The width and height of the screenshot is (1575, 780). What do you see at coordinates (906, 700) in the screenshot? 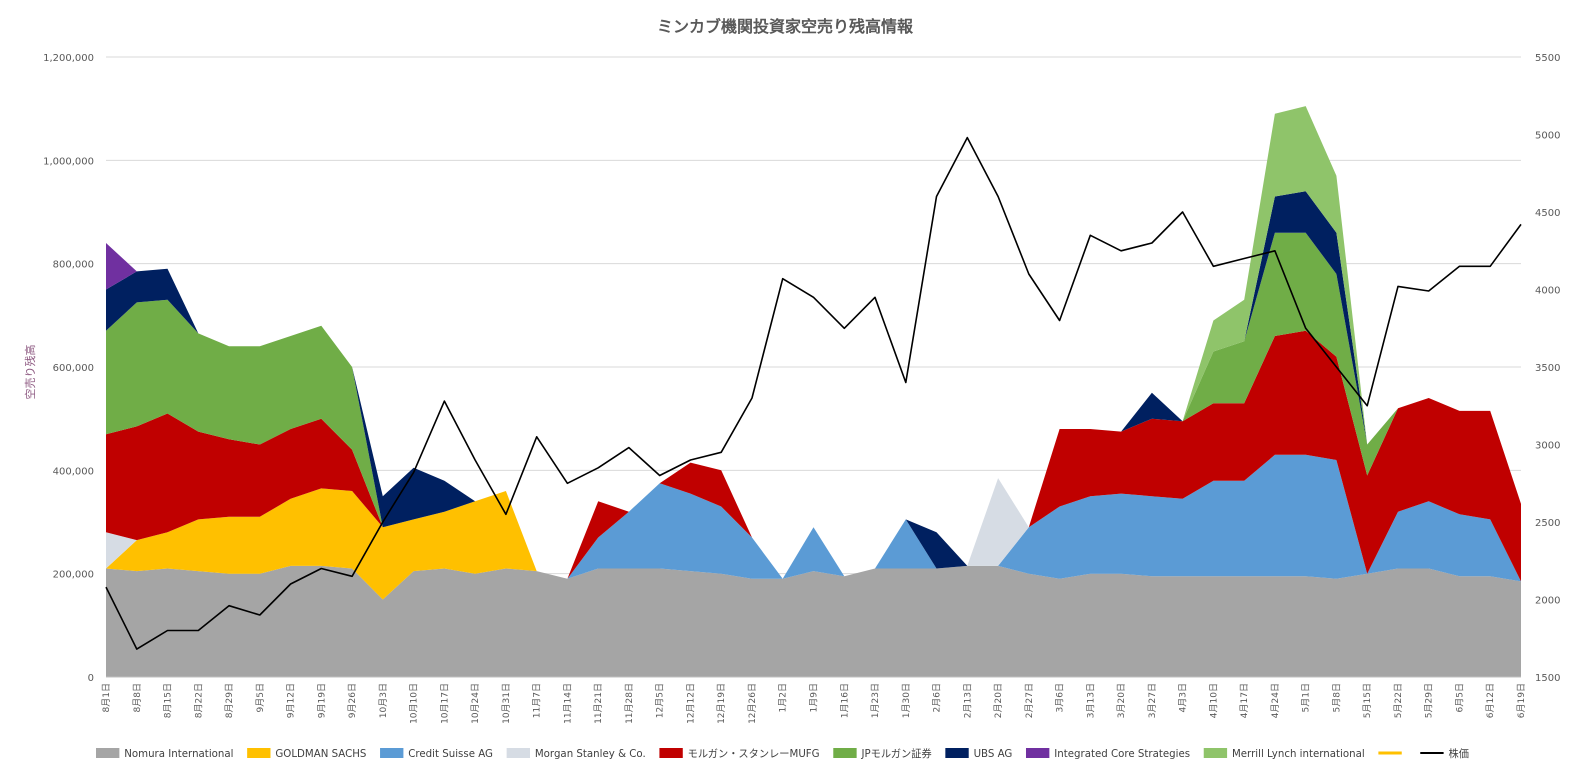
I see `x-tick-label: 1月30日` at bounding box center [906, 700].